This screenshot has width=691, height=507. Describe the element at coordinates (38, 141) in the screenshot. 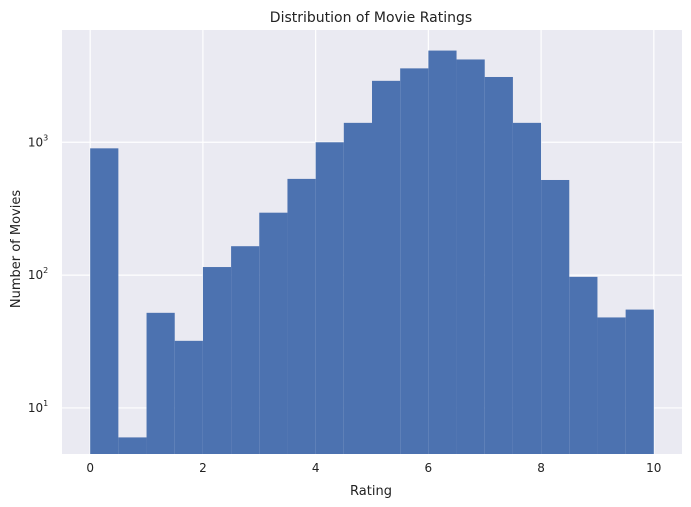

I see `y-tick-label: 10³` at that location.